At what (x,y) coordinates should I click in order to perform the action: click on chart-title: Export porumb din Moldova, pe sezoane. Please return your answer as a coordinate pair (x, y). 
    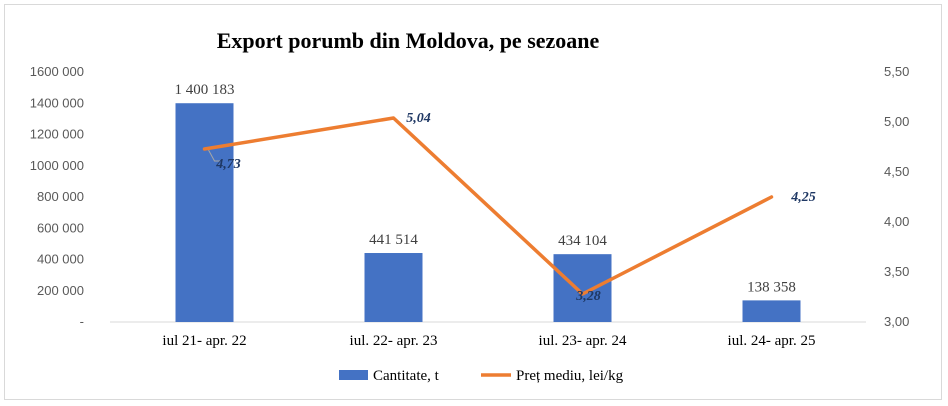
    Looking at the image, I should click on (408, 40).